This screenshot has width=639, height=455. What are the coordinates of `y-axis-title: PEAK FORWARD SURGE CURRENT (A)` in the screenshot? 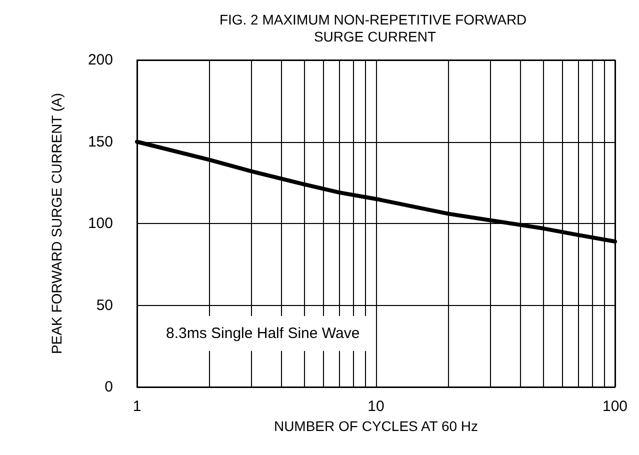 It's located at (56, 223).